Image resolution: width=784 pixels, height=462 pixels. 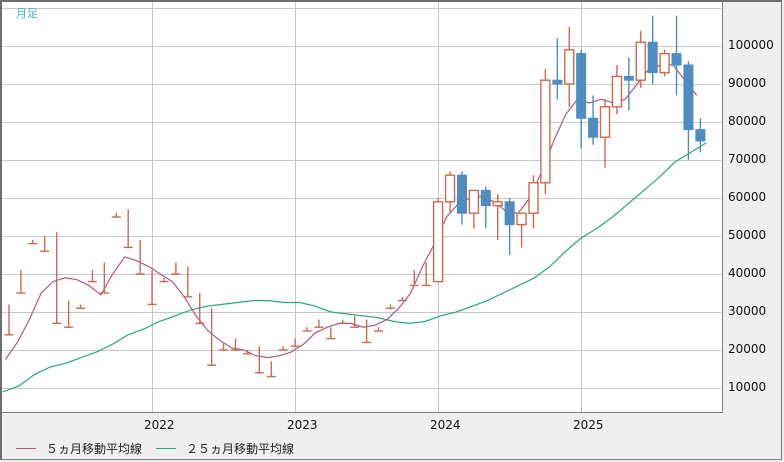 What do you see at coordinates (751, 45) in the screenshot?
I see `y-tick-label: 100000` at bounding box center [751, 45].